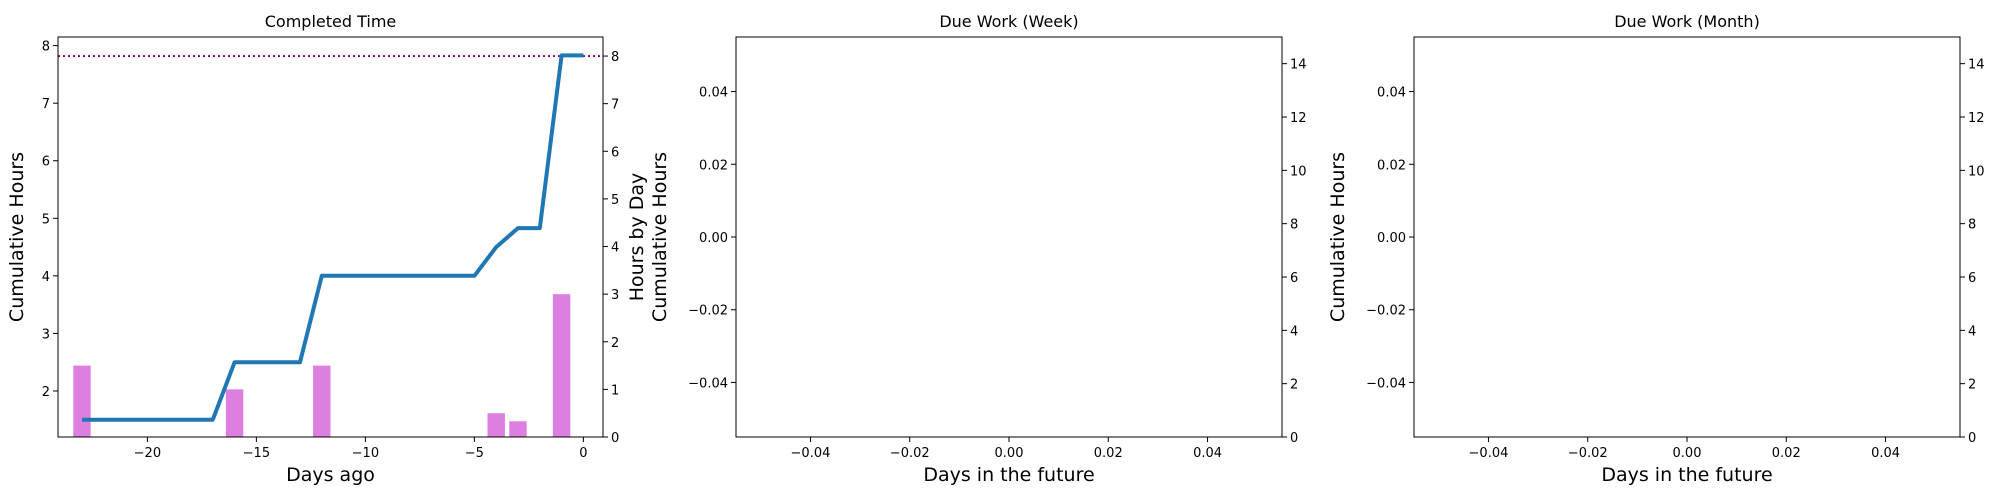  I want to click on y-right-tick-label: 5, so click(615, 200).